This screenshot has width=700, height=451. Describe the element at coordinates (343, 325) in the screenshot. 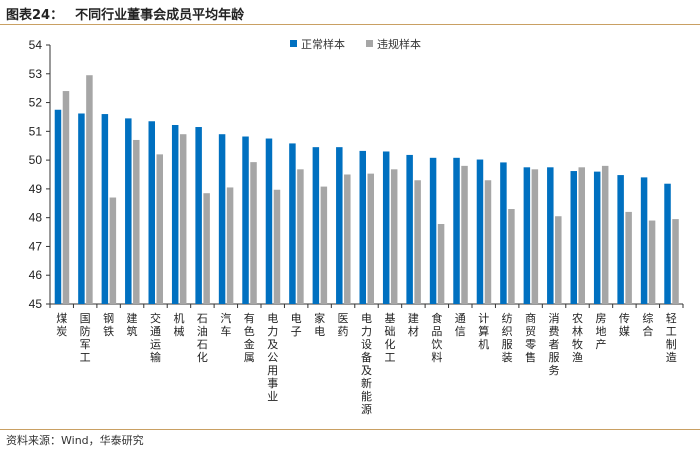

I see `x-category-label: 医药` at that location.